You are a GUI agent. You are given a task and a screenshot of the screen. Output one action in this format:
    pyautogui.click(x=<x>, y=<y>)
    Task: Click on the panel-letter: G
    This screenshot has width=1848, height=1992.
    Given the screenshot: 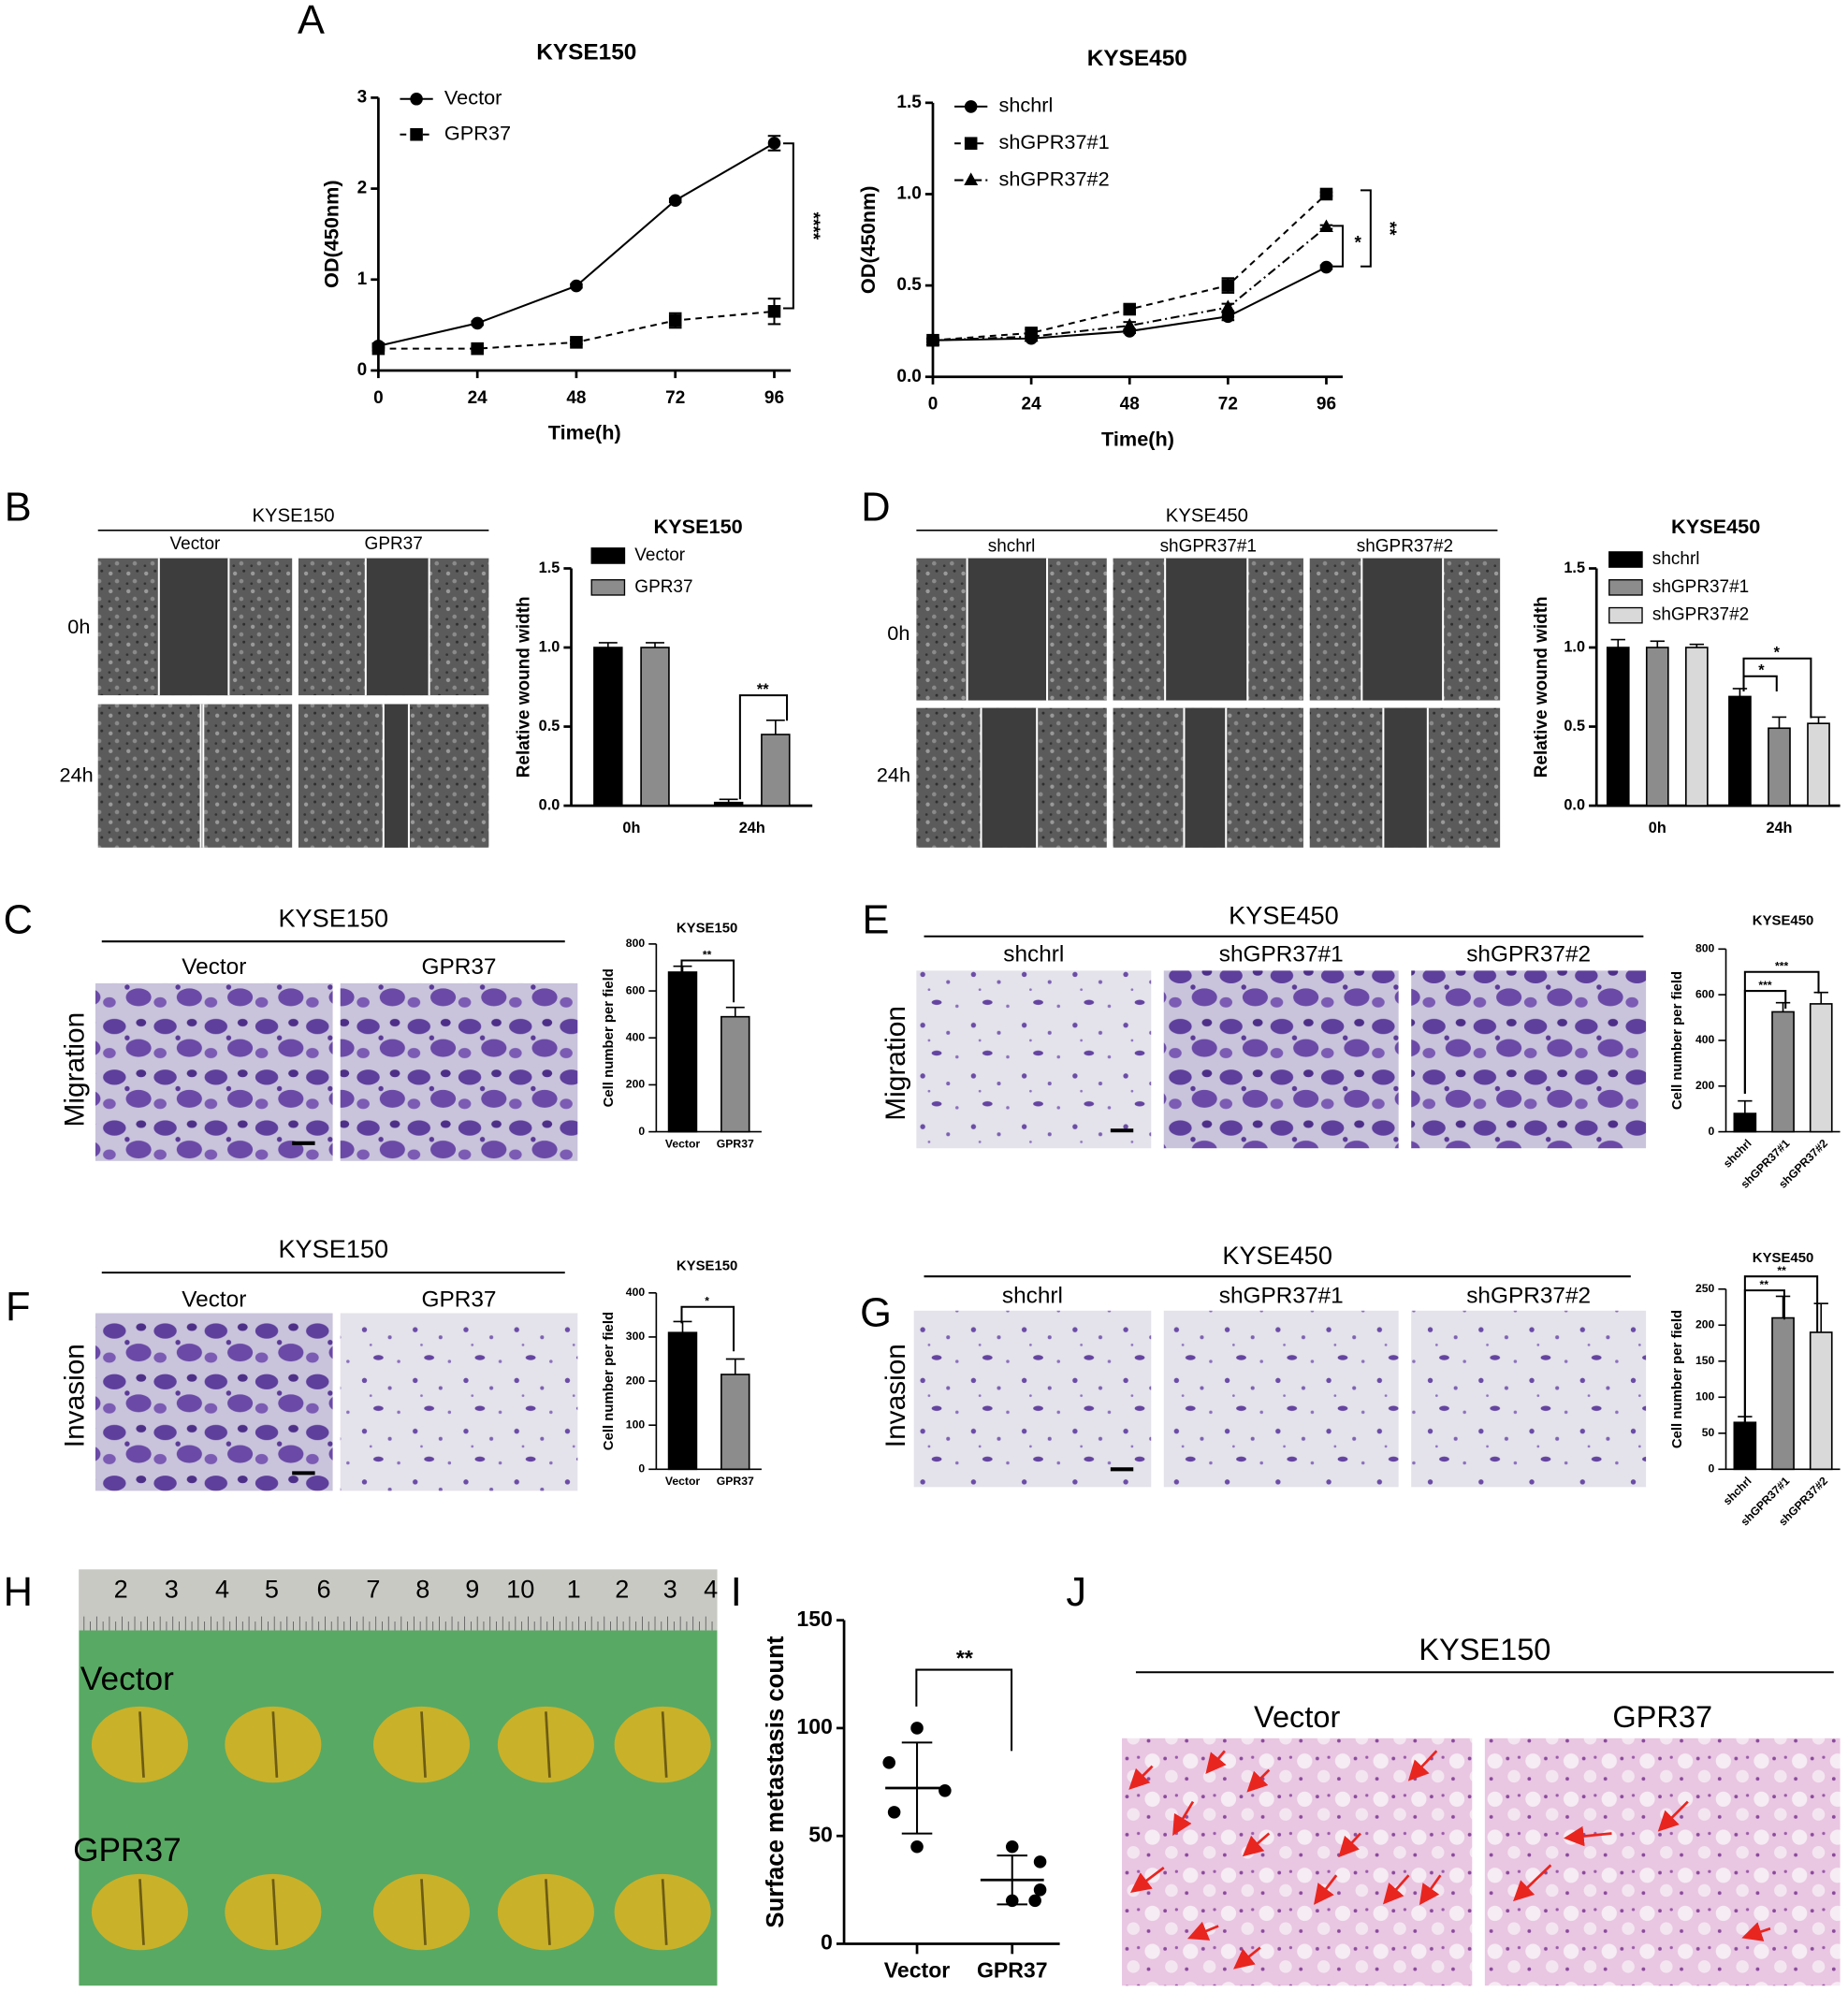 What is the action you would take?
    pyautogui.click(x=876, y=1313)
    